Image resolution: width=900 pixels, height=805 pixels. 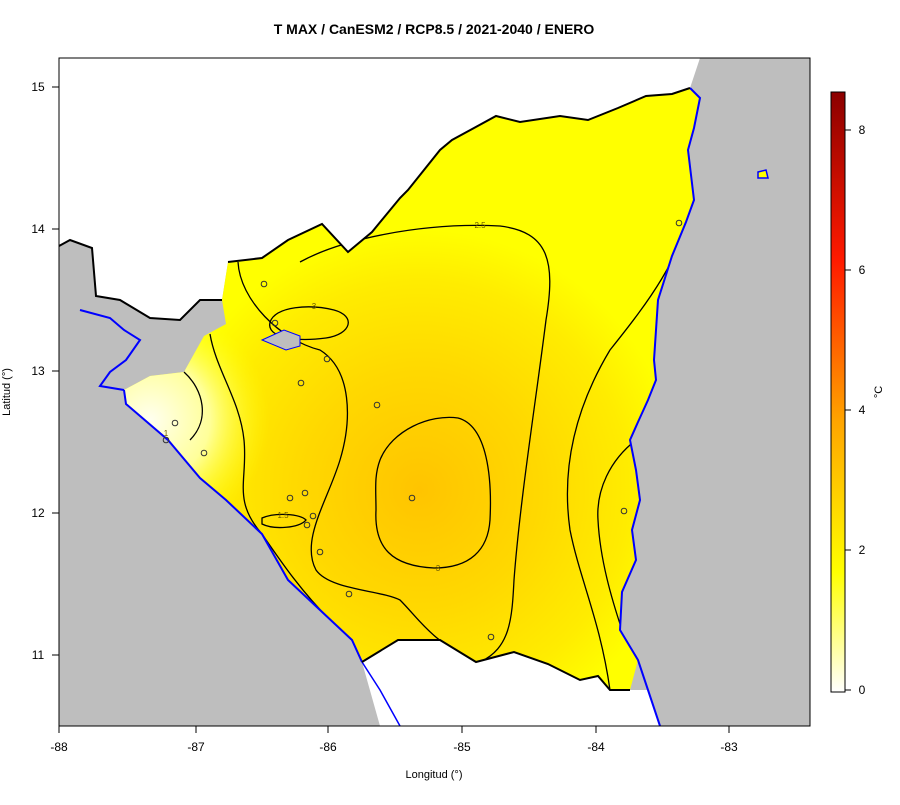 What do you see at coordinates (862, 270) in the screenshot?
I see `colorbar-tick-label: 6` at bounding box center [862, 270].